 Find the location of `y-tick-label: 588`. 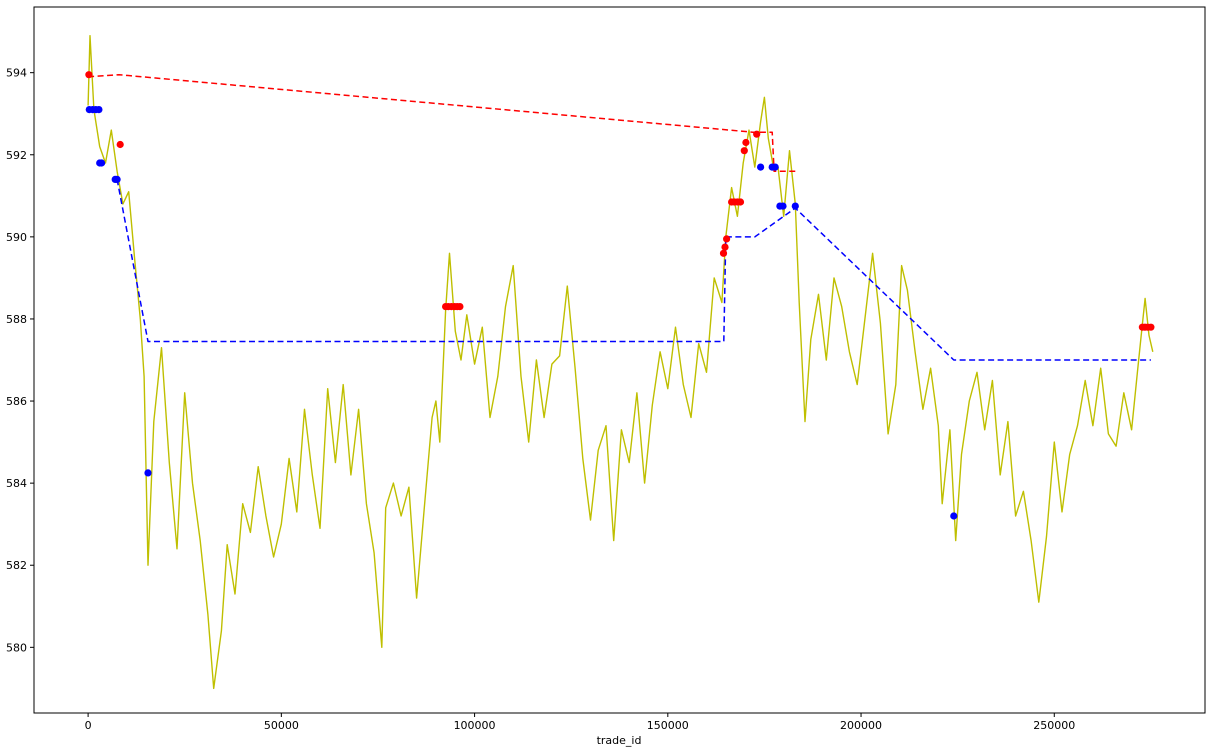

y-tick-label: 588 is located at coordinates (16, 319).